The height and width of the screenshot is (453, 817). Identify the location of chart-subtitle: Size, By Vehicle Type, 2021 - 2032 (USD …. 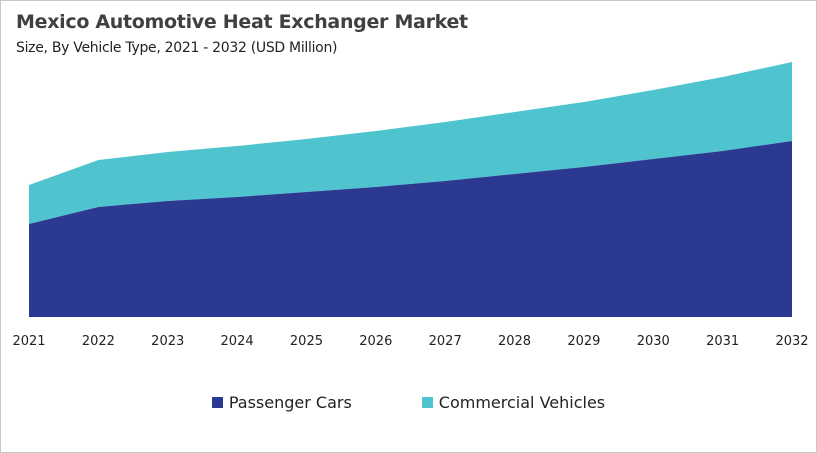
(177, 48).